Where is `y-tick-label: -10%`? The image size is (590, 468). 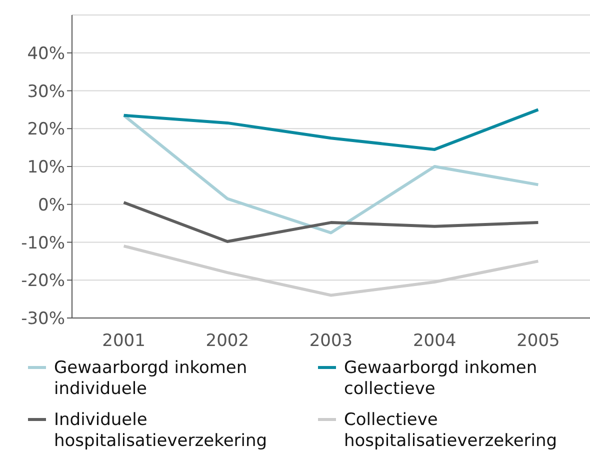
y-tick-label: -10% is located at coordinates (43, 243).